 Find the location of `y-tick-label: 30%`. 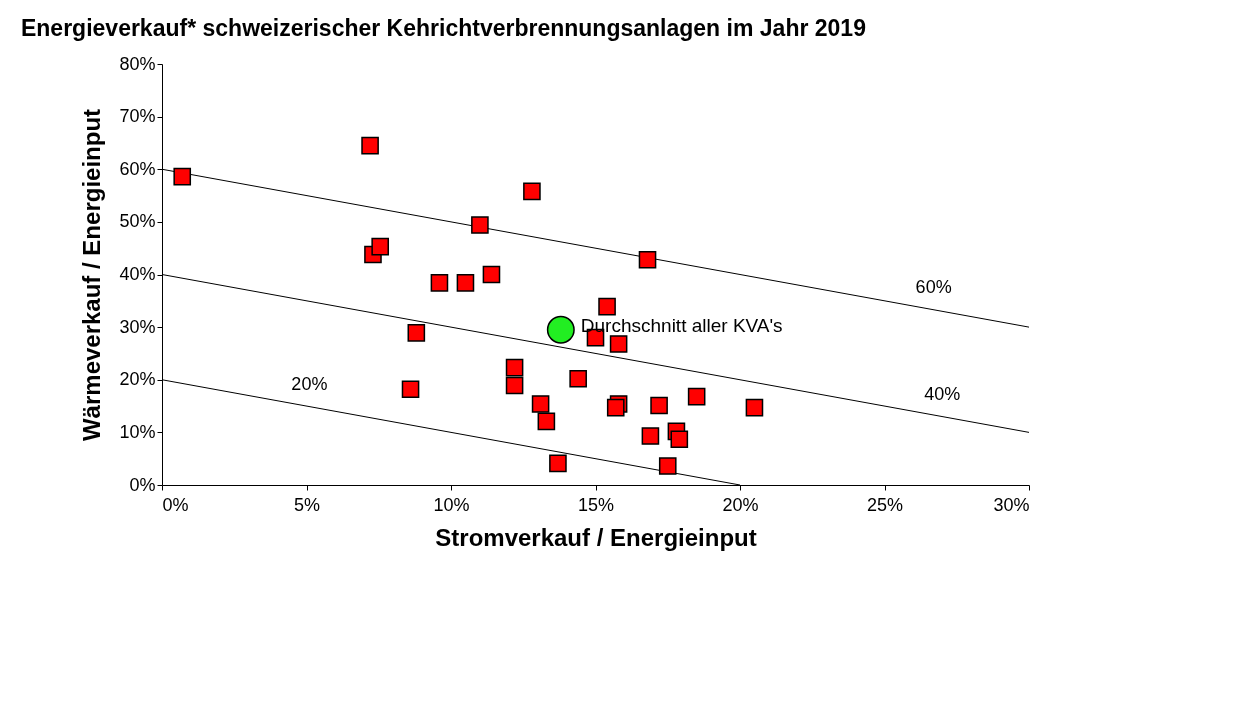

y-tick-label: 30% is located at coordinates (137, 326).